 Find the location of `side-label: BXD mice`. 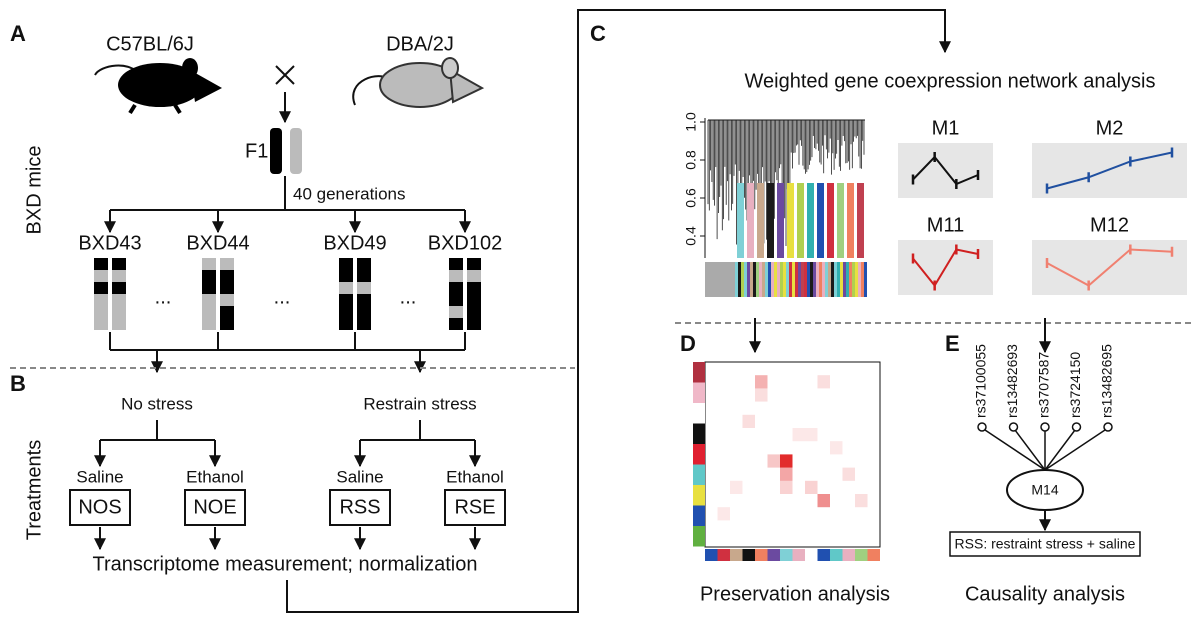

side-label: BXD mice is located at coordinates (34, 190).